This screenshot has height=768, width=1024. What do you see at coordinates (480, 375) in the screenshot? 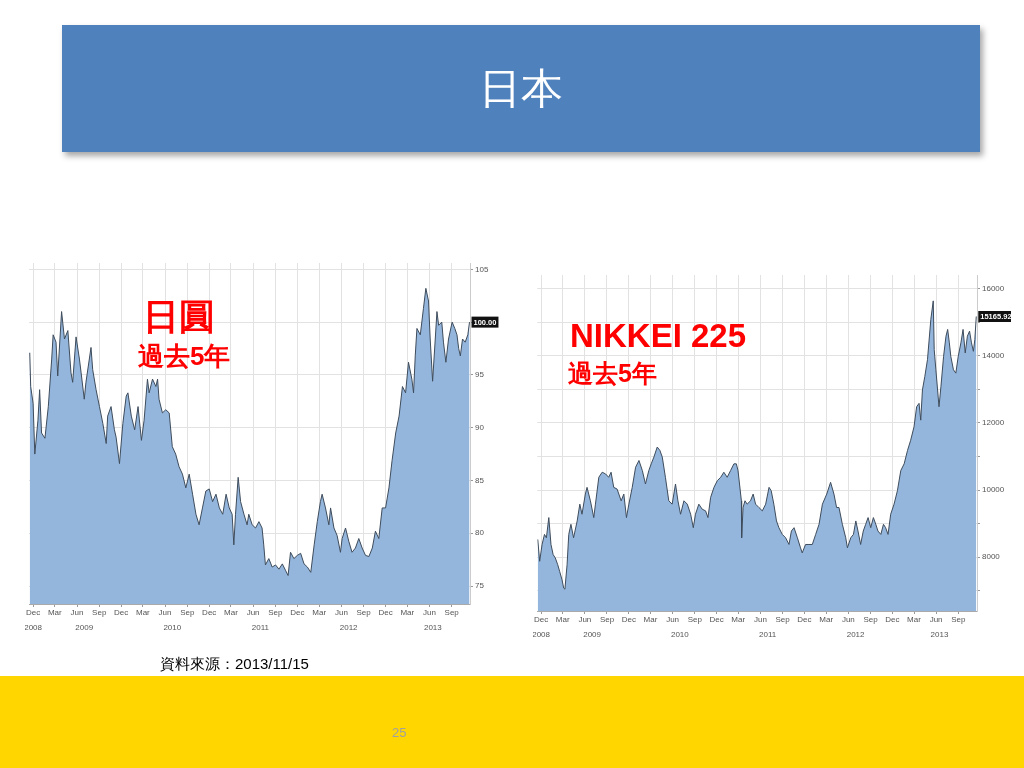
I see `y-tick-label: 95` at bounding box center [480, 375].